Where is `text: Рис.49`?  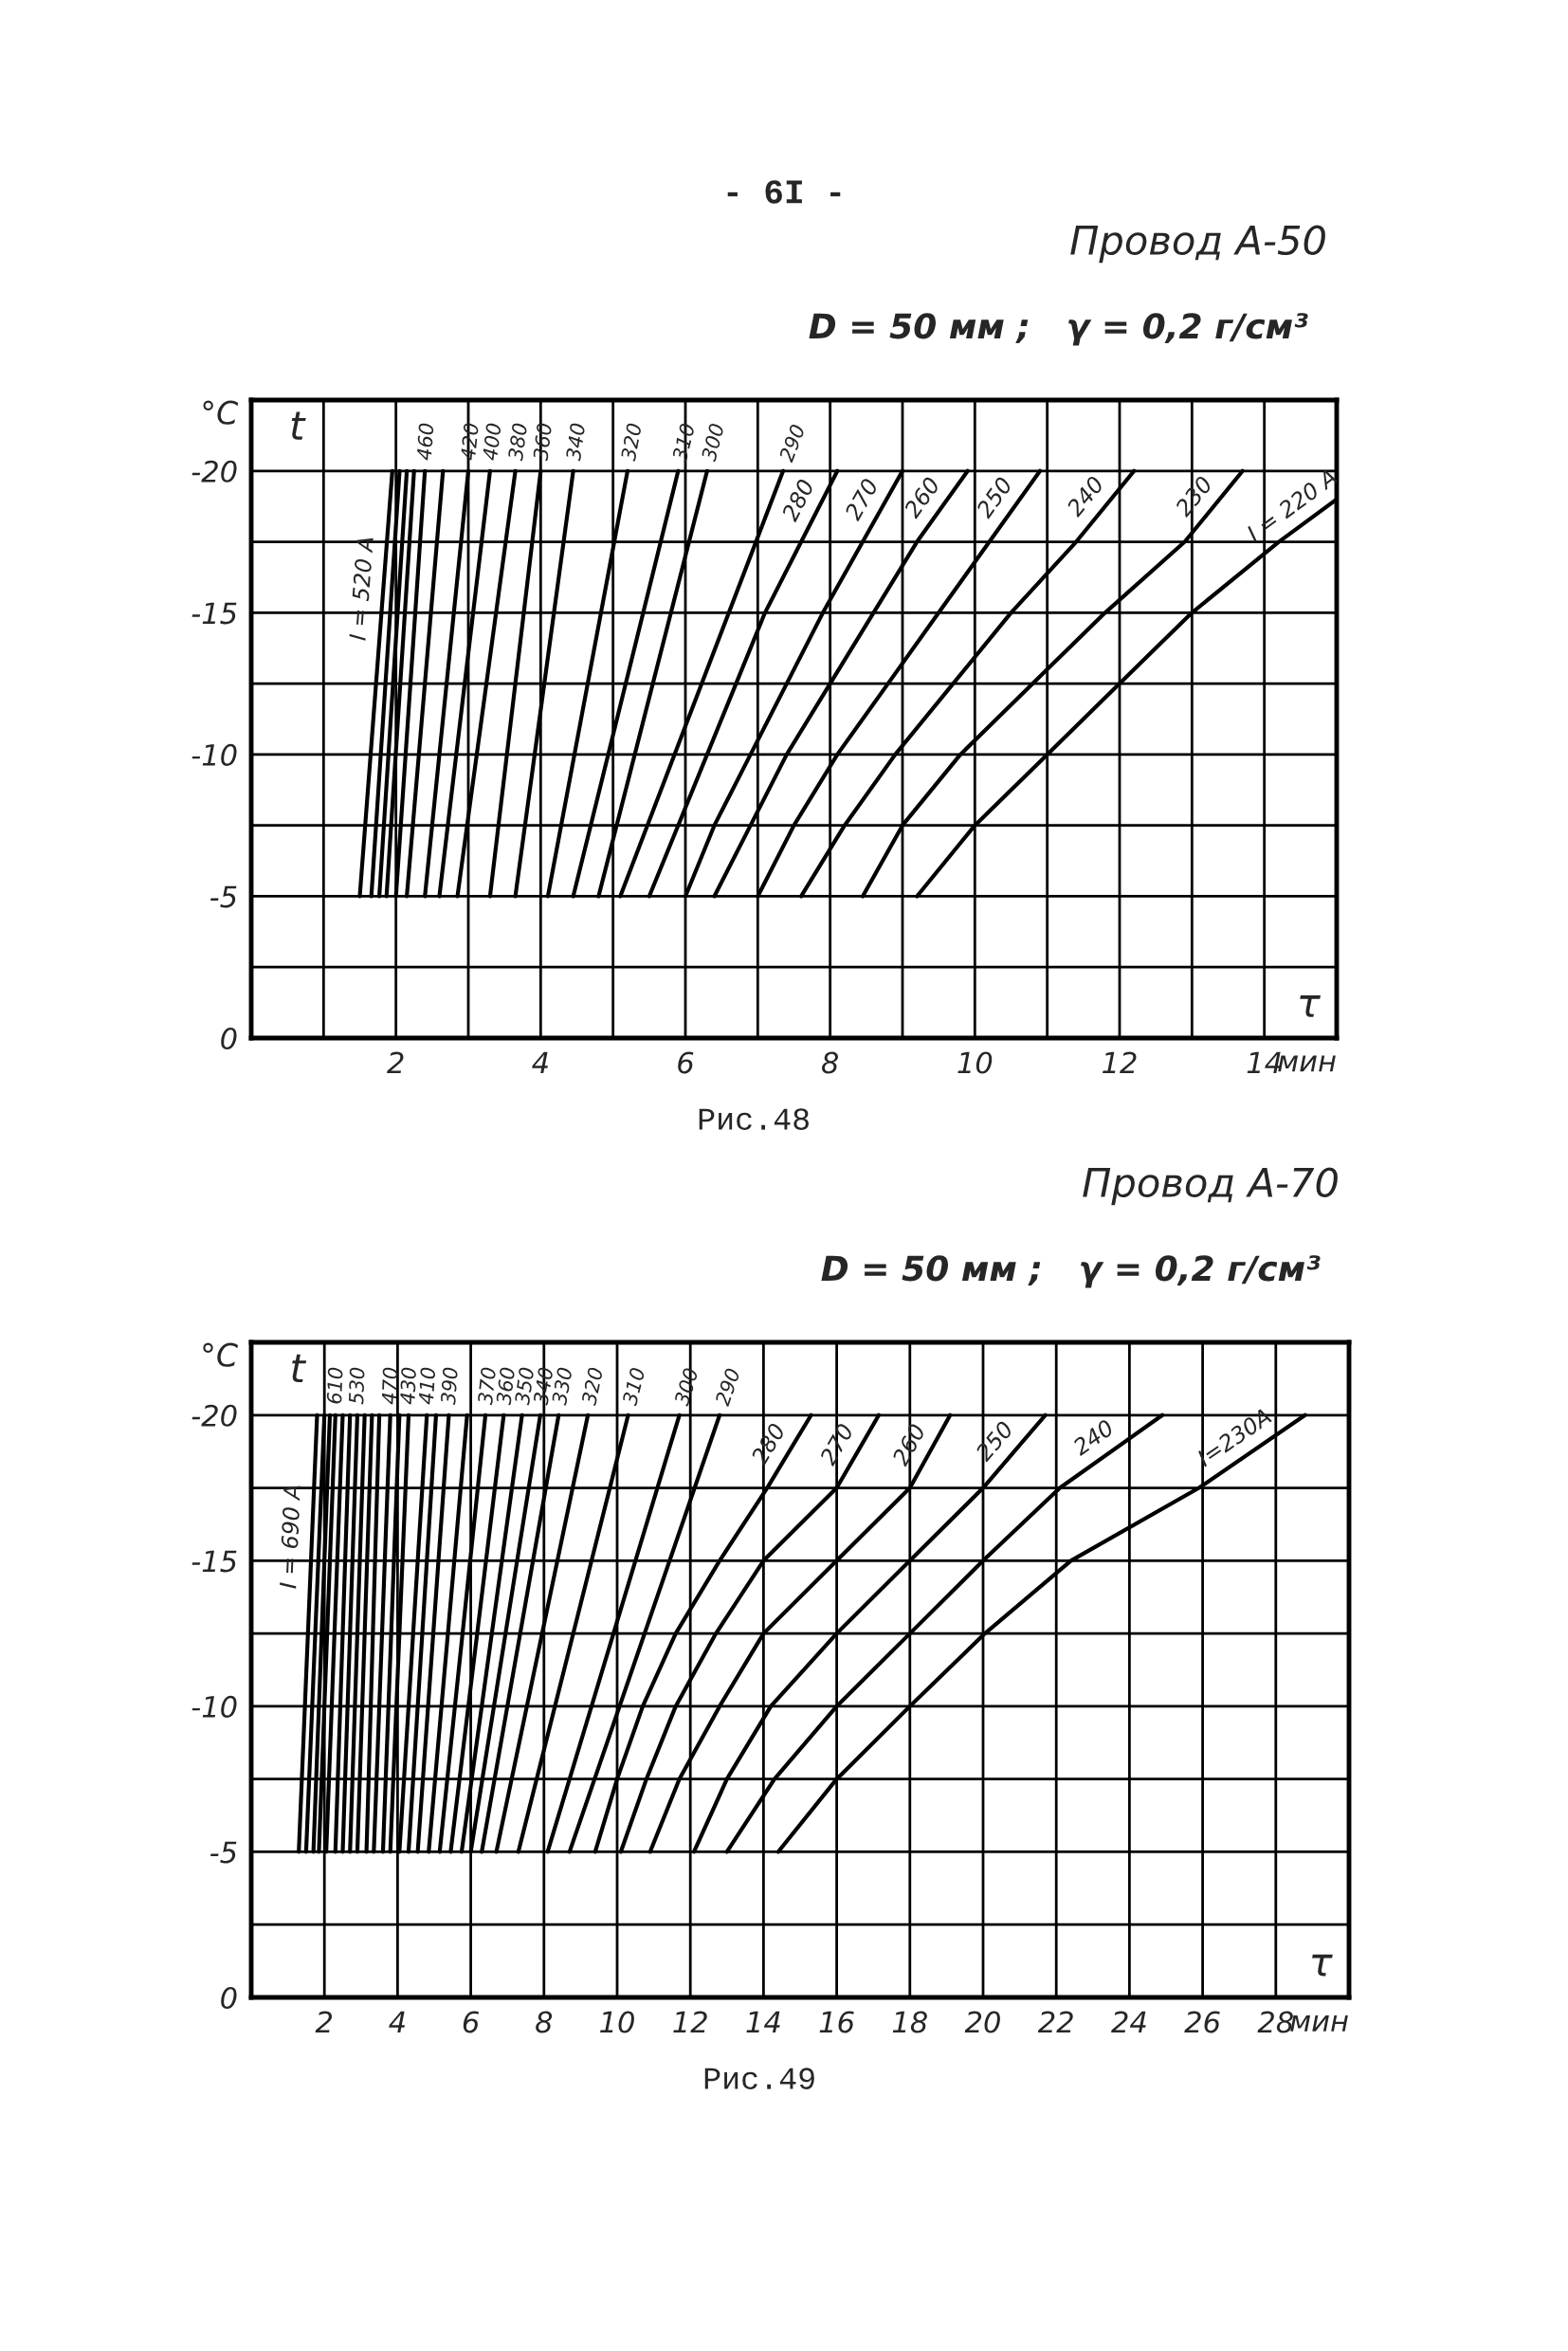 text: Рис.49 is located at coordinates (759, 2078).